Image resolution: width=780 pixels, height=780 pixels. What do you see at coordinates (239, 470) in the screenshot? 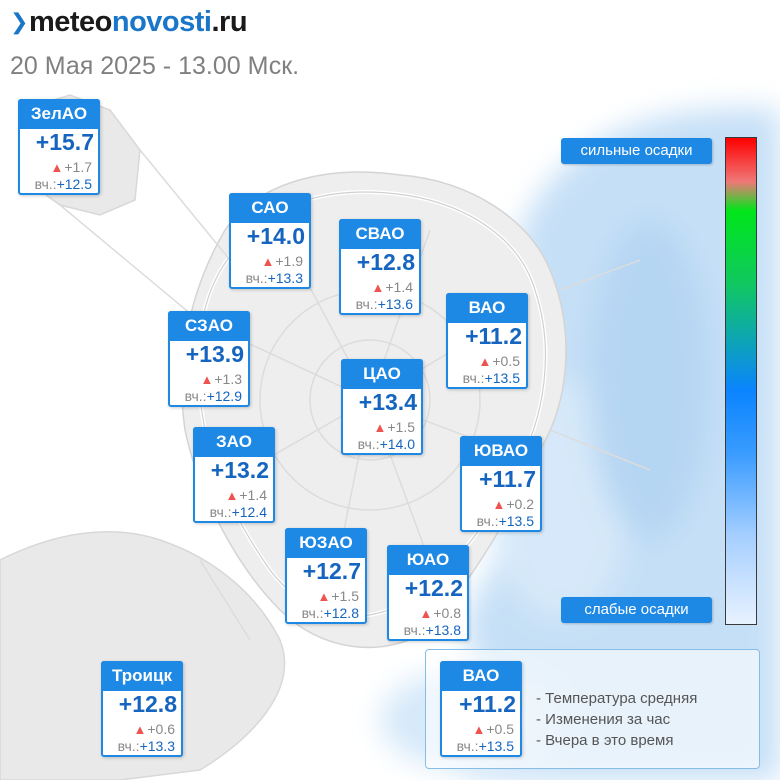
I see `district-temperature: +13.2` at bounding box center [239, 470].